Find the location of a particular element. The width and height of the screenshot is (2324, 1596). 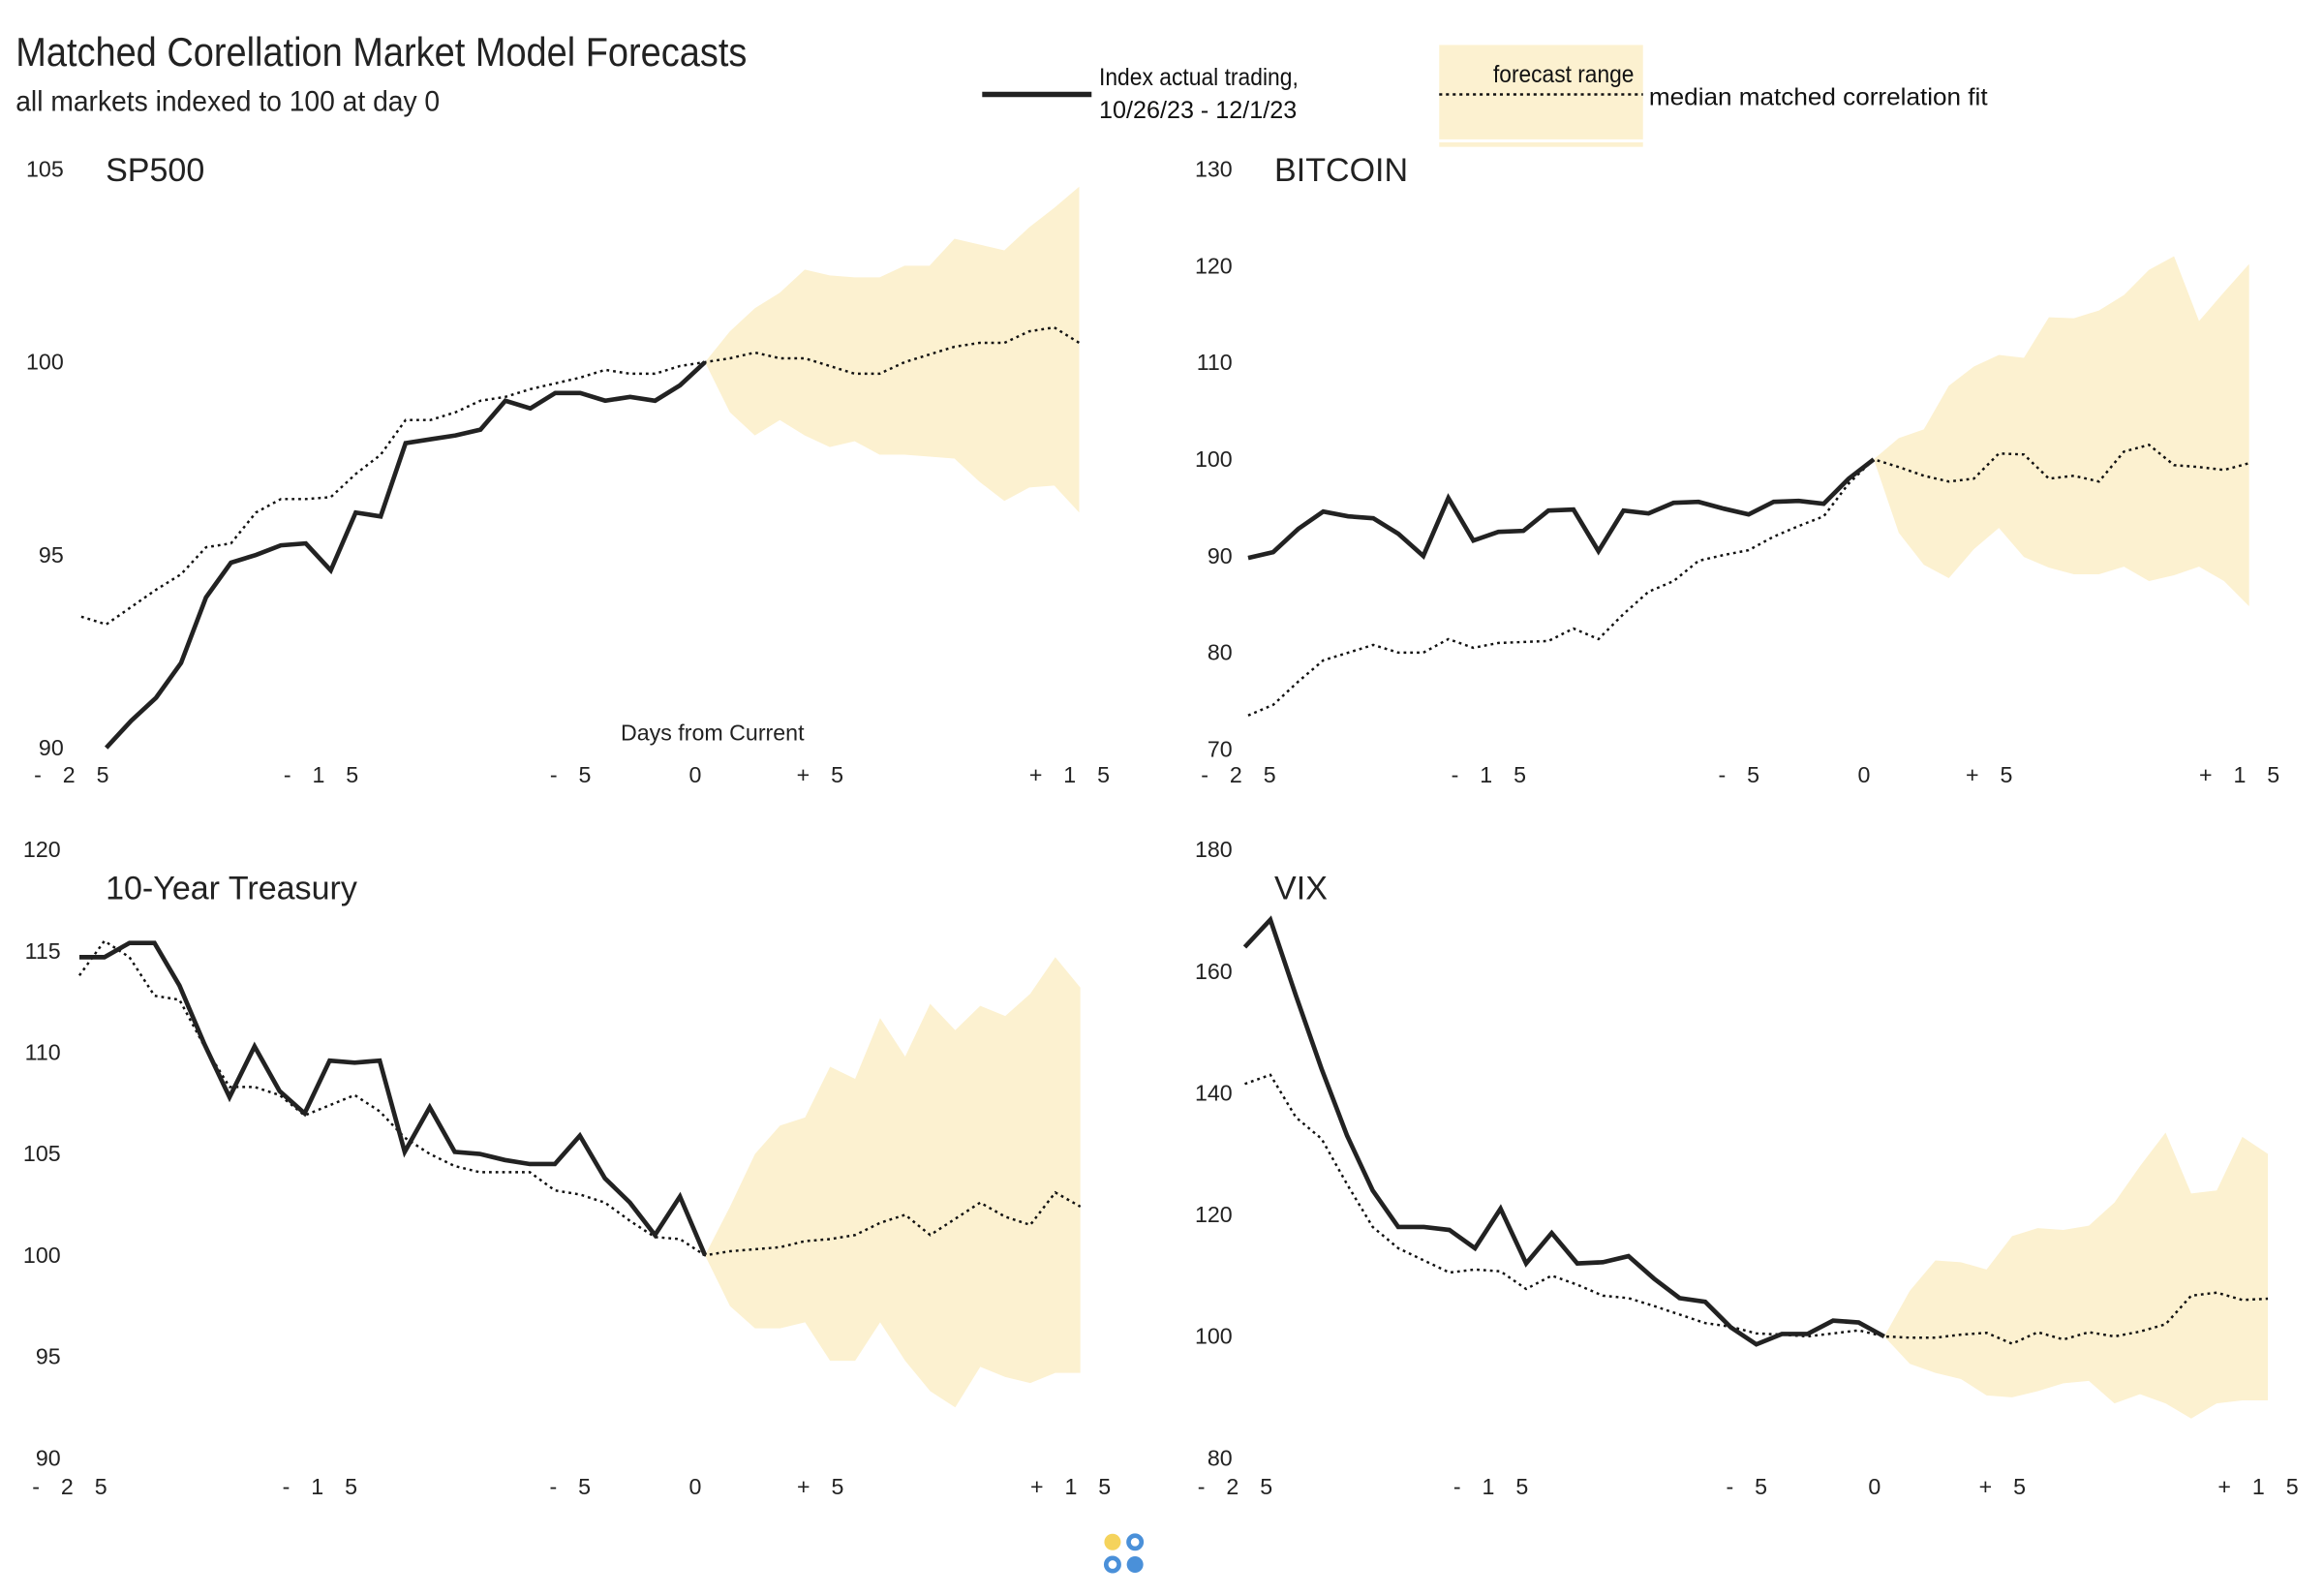

y-tick-label: 180 is located at coordinates (1214, 849).